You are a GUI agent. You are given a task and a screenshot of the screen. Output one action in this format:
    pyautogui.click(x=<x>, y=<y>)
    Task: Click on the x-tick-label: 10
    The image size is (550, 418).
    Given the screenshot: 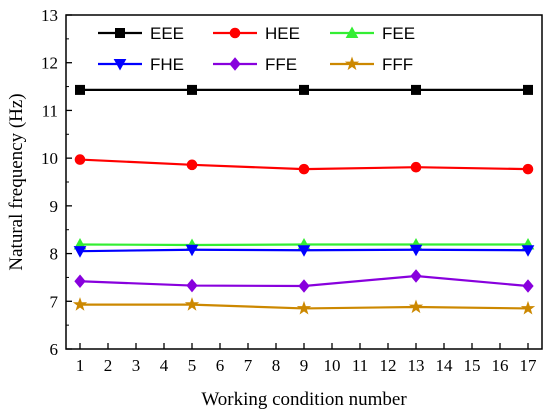 What is the action you would take?
    pyautogui.click(x=332, y=365)
    